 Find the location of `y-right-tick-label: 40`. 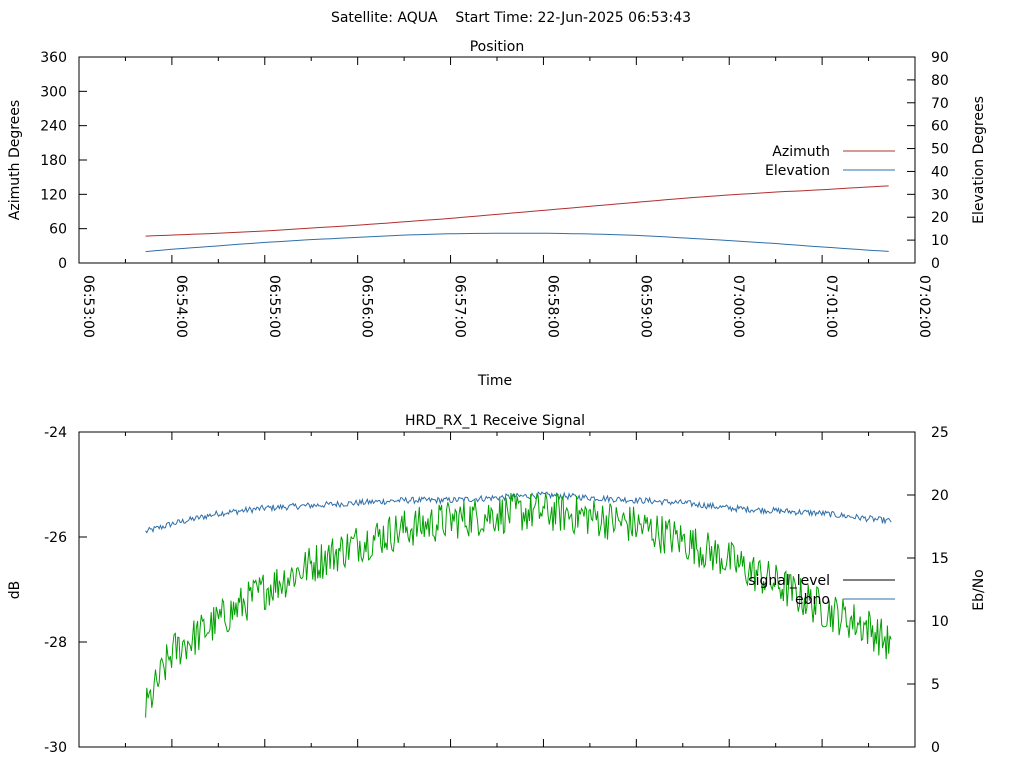

y-right-tick-label: 40 is located at coordinates (940, 172).